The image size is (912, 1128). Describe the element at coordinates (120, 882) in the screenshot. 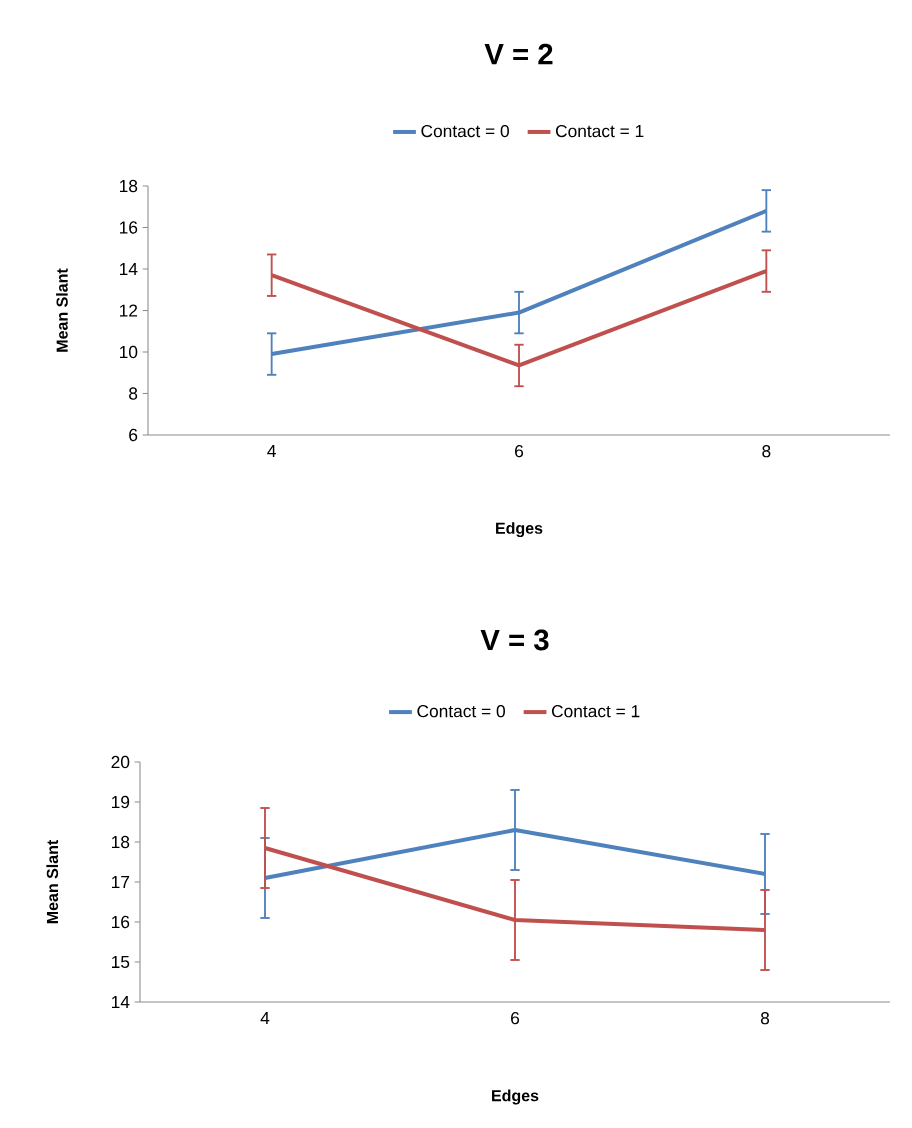

I see `y-tick-label: 17` at that location.